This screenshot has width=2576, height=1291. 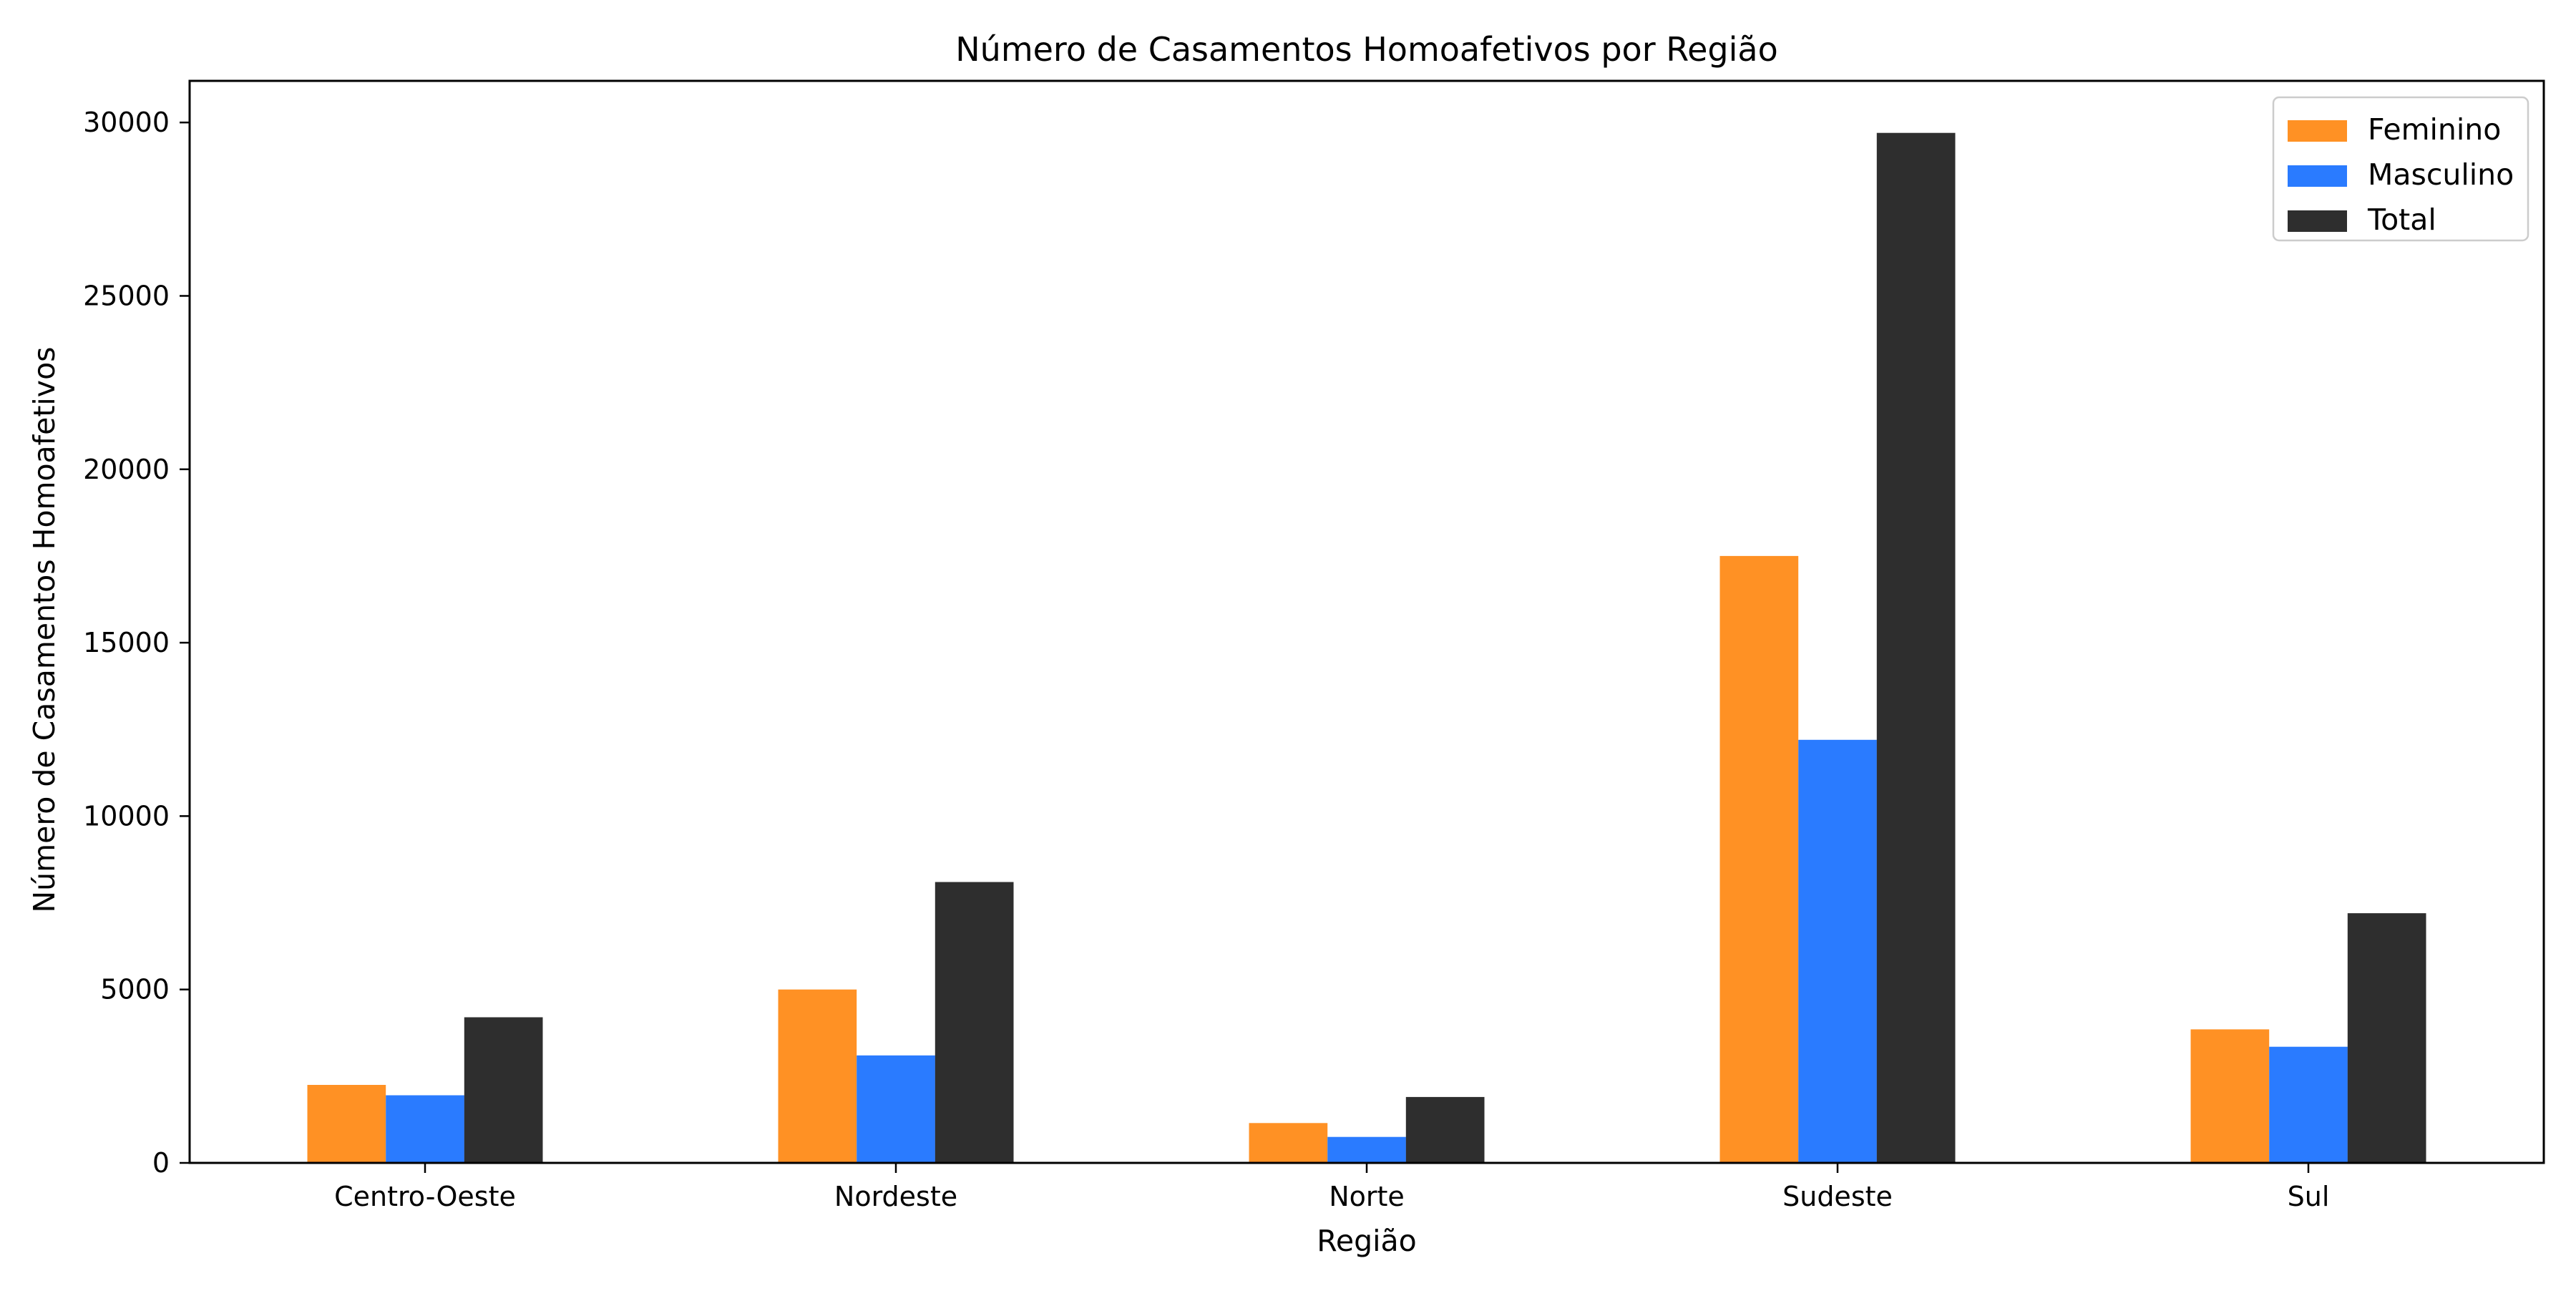 What do you see at coordinates (1916, 648) in the screenshot?
I see `bar-total-sudeste` at bounding box center [1916, 648].